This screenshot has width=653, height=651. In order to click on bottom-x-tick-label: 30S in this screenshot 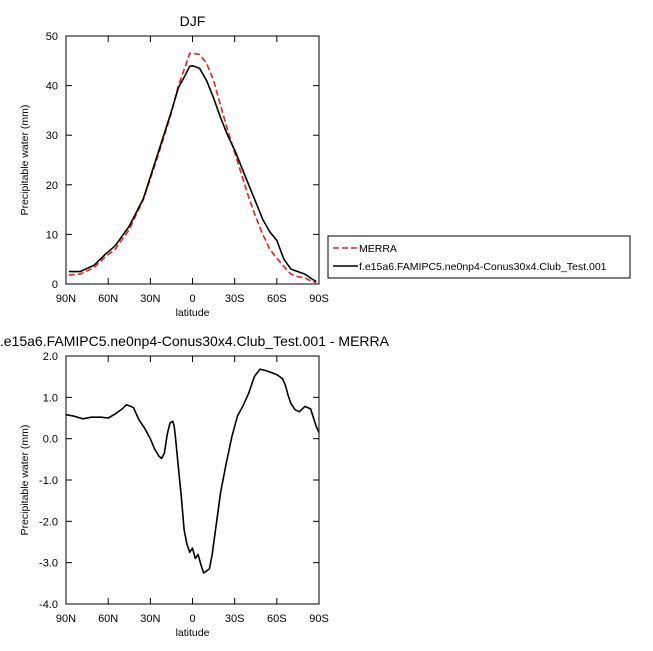, I will do `click(235, 619)`.